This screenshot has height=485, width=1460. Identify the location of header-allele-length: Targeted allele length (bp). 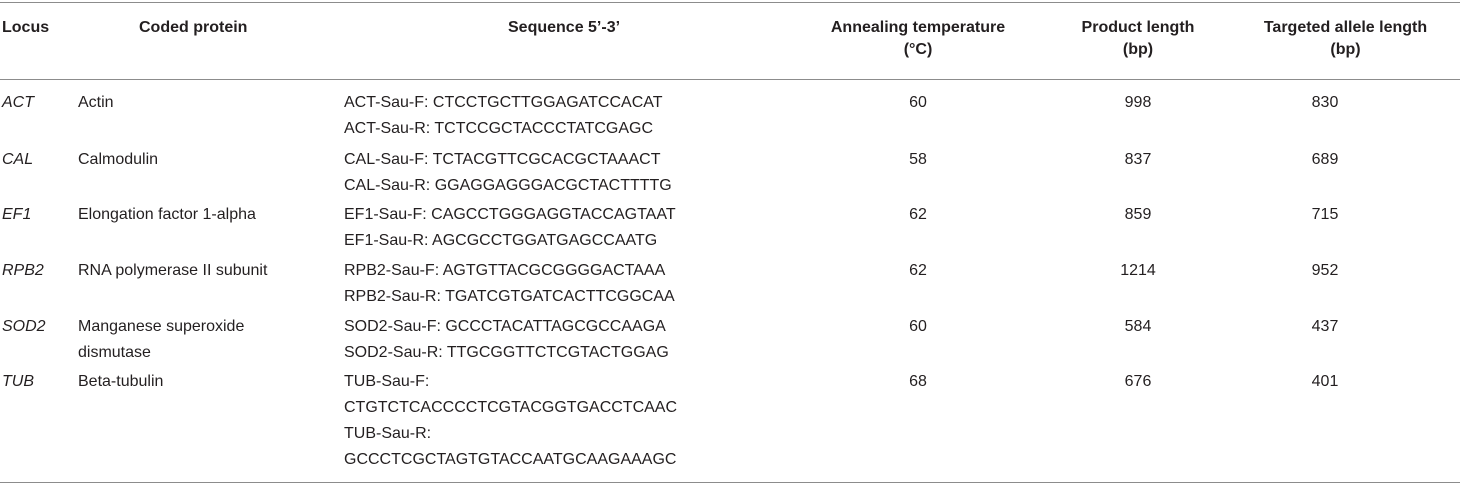
(1345, 39).